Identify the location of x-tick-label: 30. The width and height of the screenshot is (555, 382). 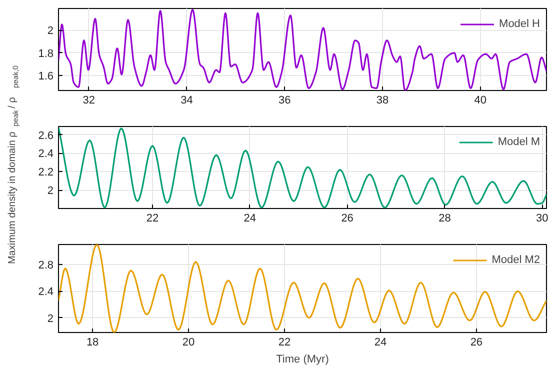
(542, 218).